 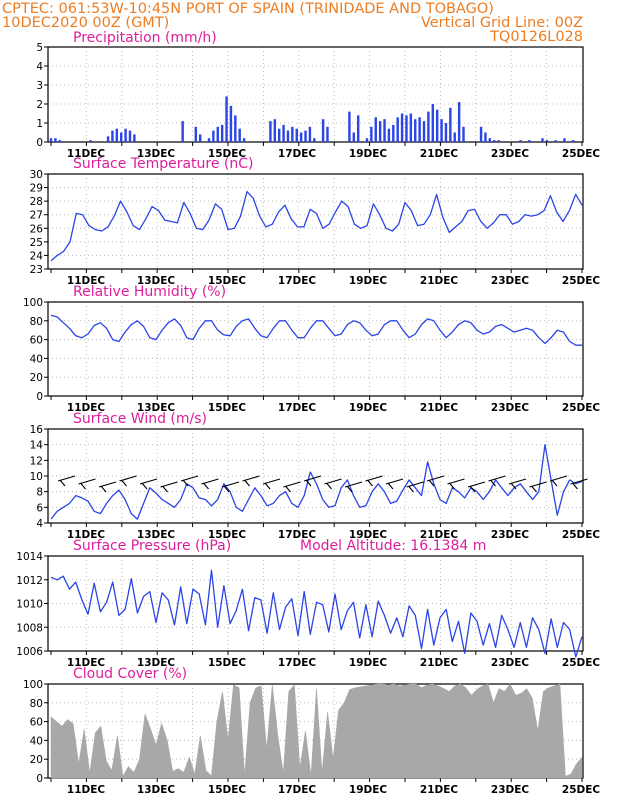 What do you see at coordinates (319, 482) in the screenshot?
I see `panel-marks` at bounding box center [319, 482].